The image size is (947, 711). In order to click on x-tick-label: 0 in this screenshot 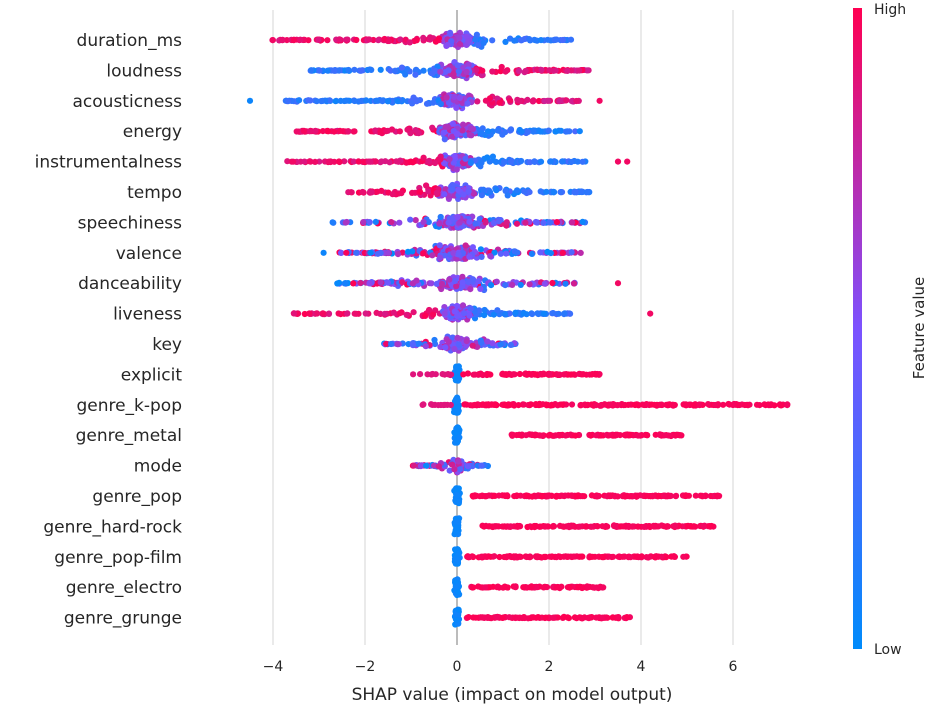, I will do `click(457, 667)`.